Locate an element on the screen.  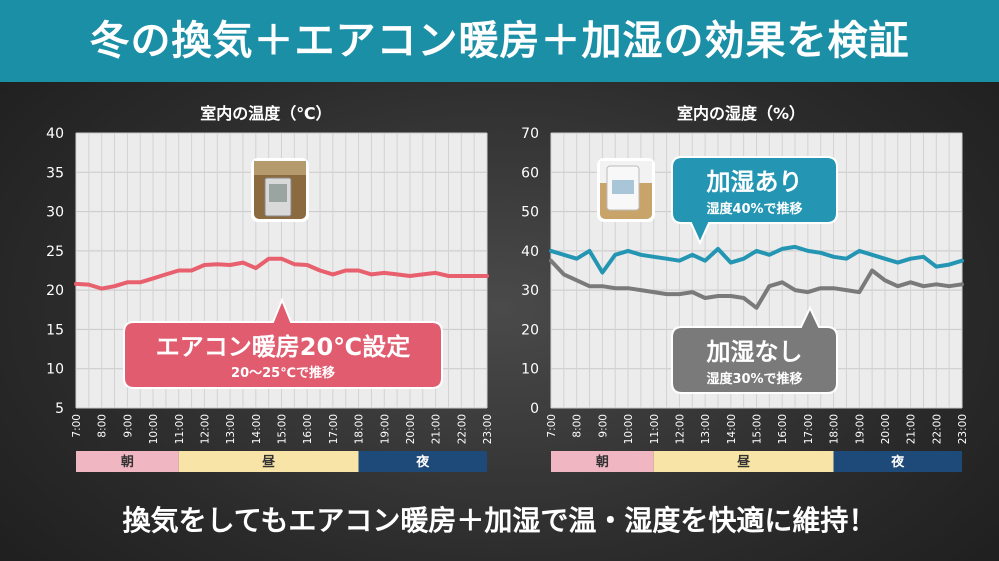
y-tick-label: 60 is located at coordinates (530, 173).